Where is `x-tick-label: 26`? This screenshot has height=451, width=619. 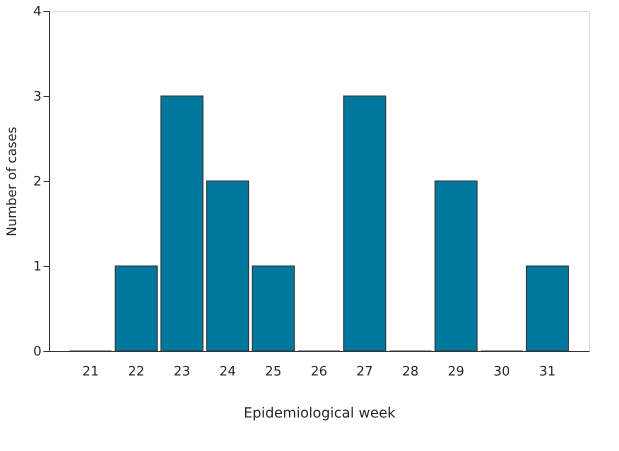
x-tick-label: 26 is located at coordinates (319, 372).